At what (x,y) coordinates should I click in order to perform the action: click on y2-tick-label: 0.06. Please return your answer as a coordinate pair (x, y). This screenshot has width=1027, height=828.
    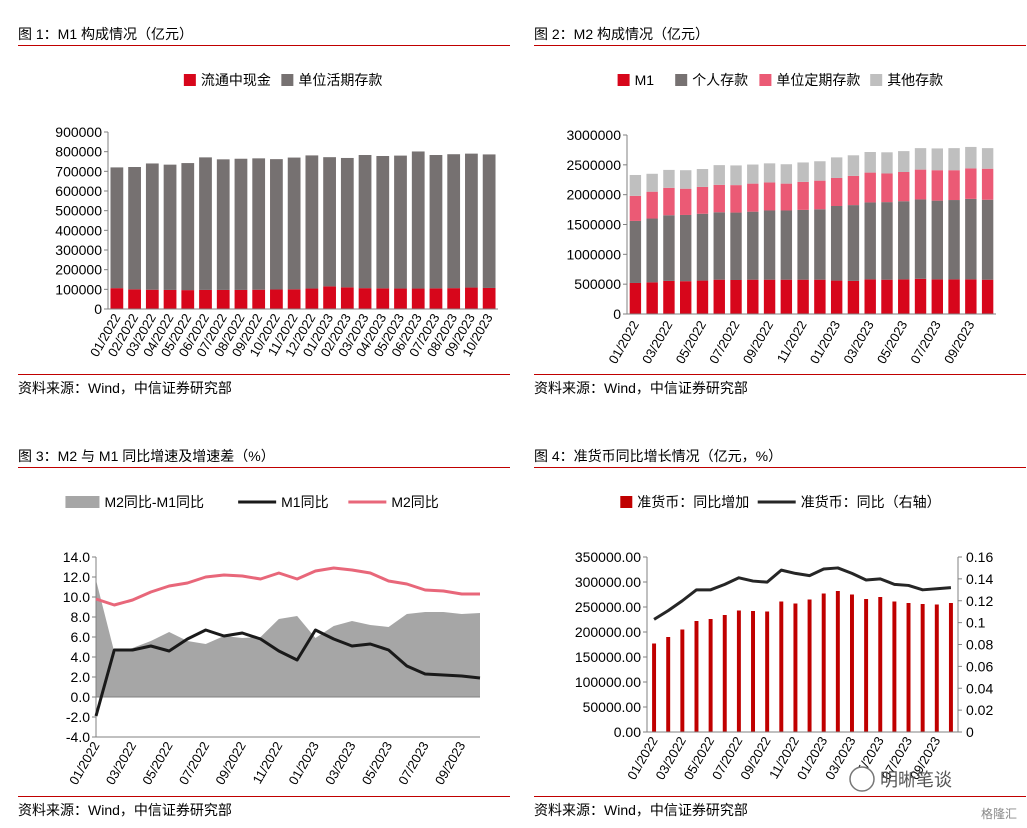
    Looking at the image, I should click on (979, 666).